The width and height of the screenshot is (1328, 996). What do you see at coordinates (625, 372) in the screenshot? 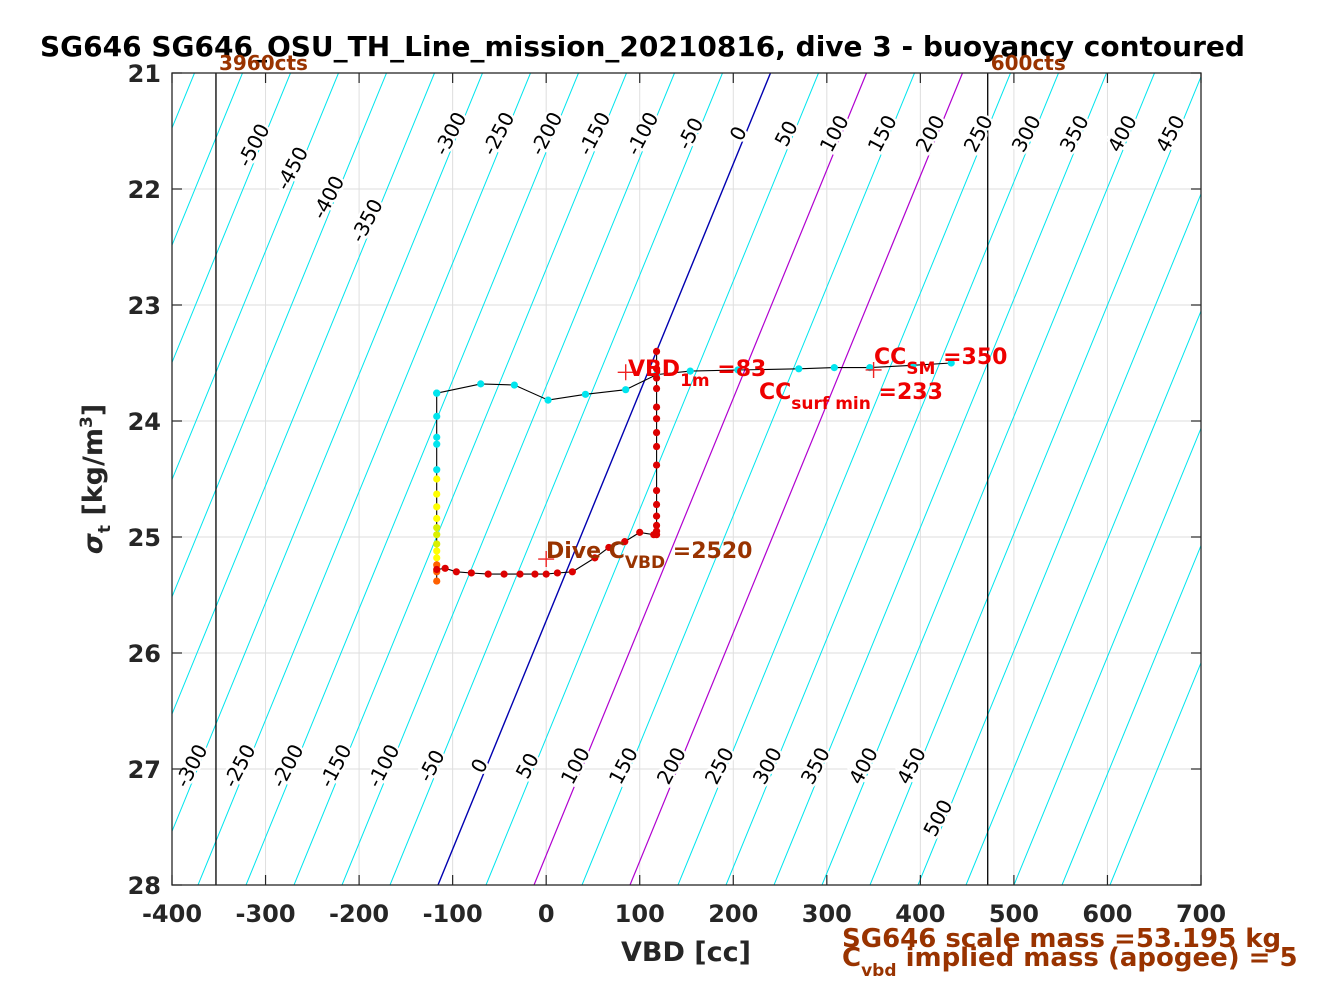
I see `vbd-1m-marker` at bounding box center [625, 372].